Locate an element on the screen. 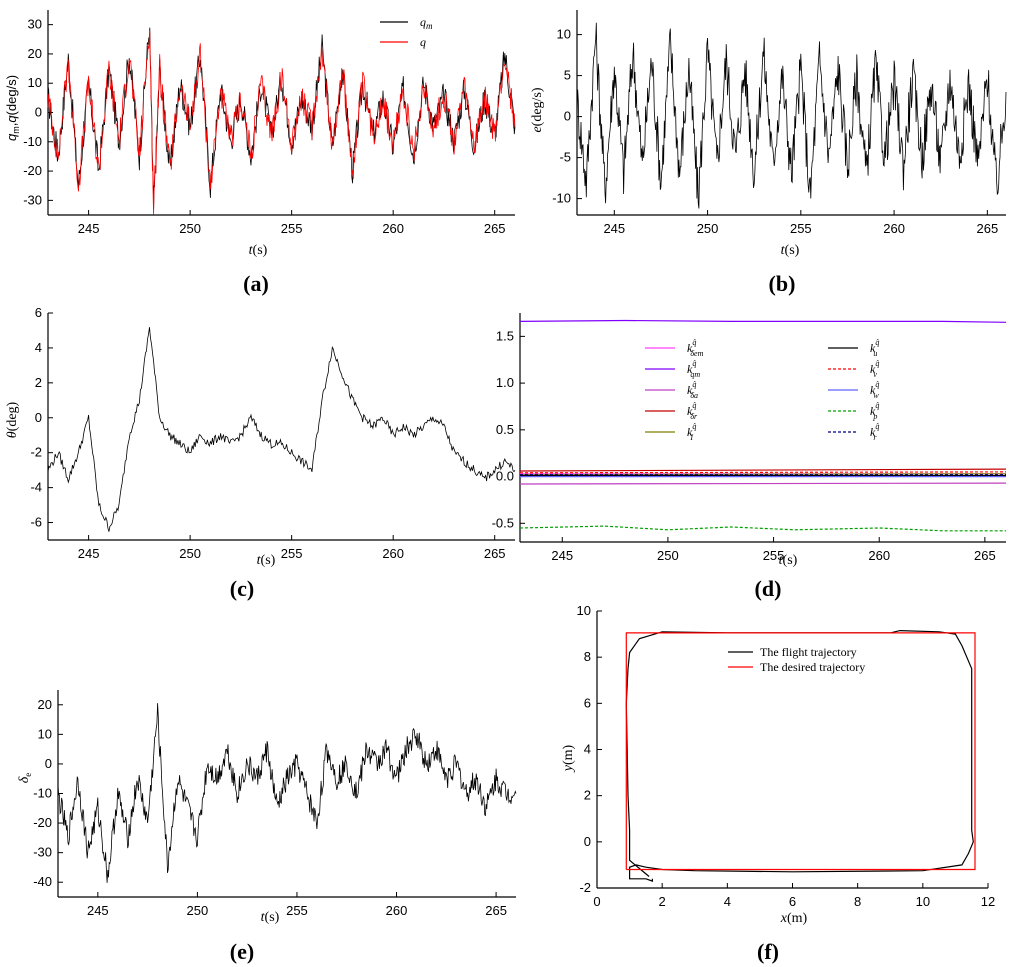 This screenshot has width=1024, height=967. y-tick-label-c: 6 is located at coordinates (38, 312).